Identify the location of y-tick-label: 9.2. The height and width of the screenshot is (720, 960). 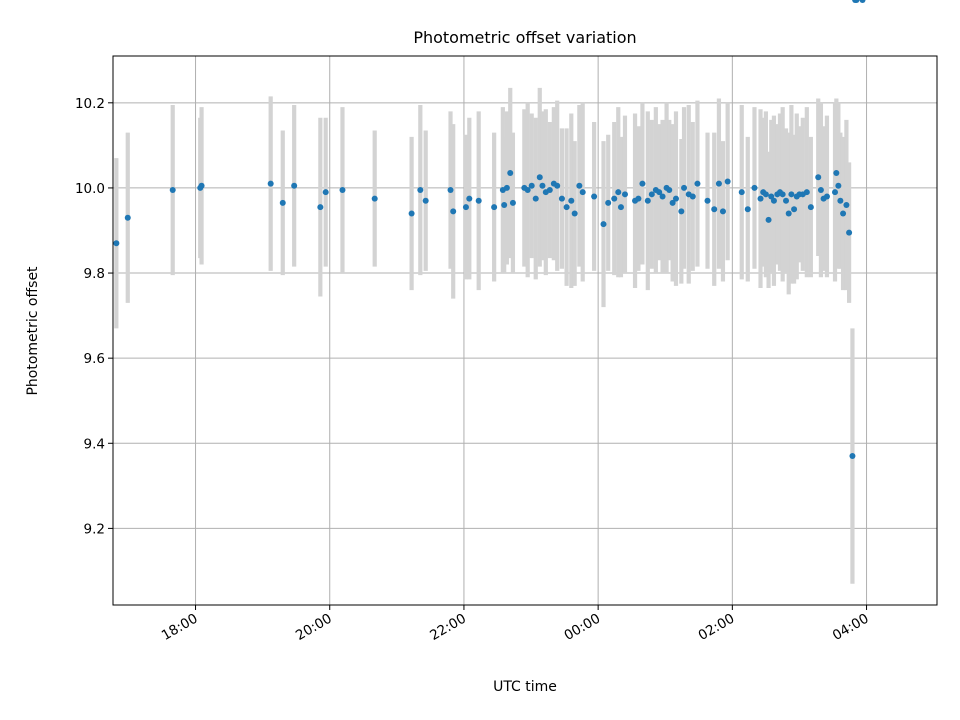
(94, 529).